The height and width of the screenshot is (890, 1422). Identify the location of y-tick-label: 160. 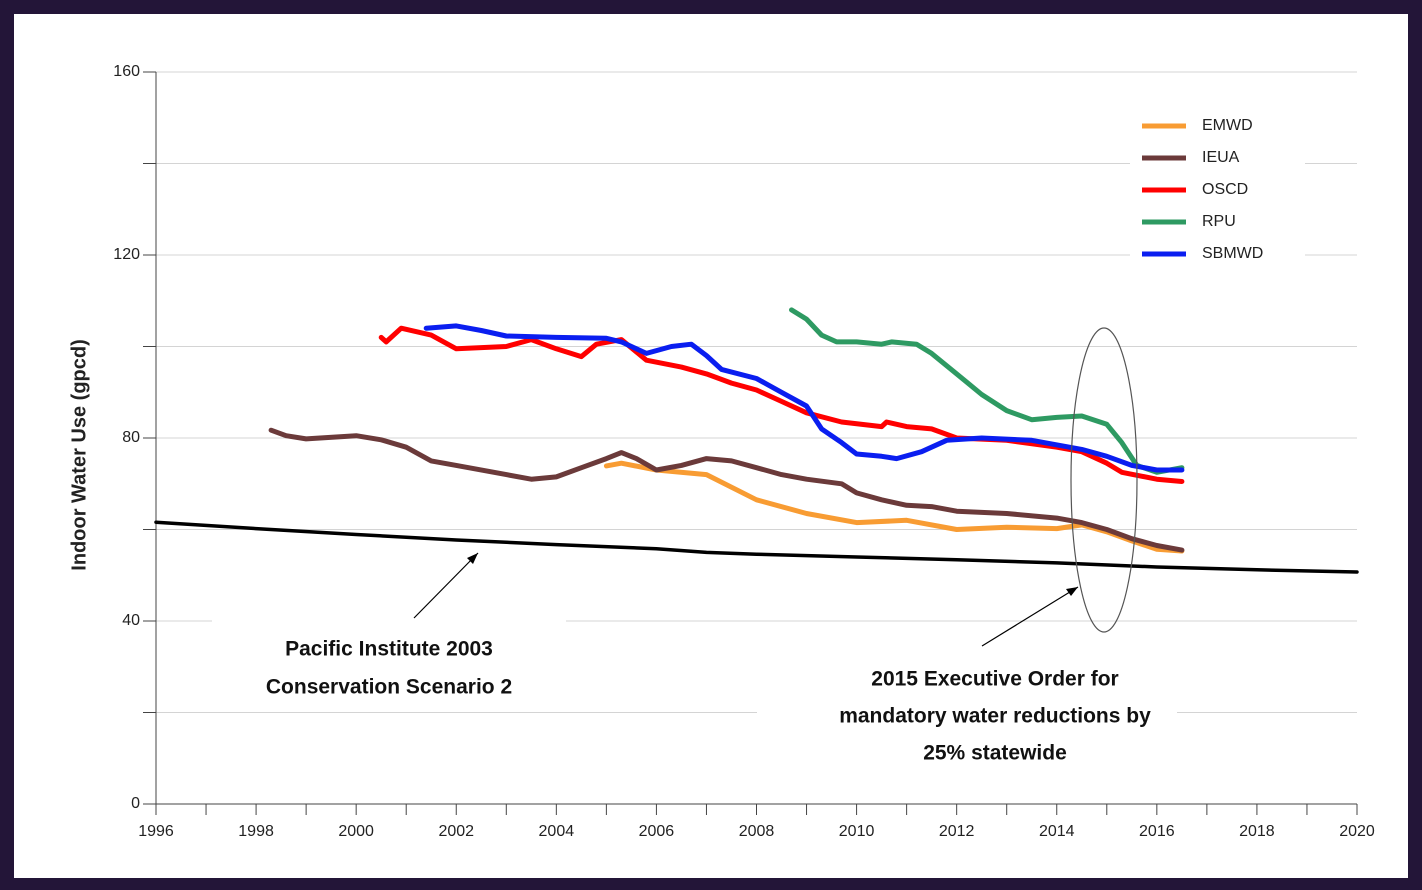
(126, 71).